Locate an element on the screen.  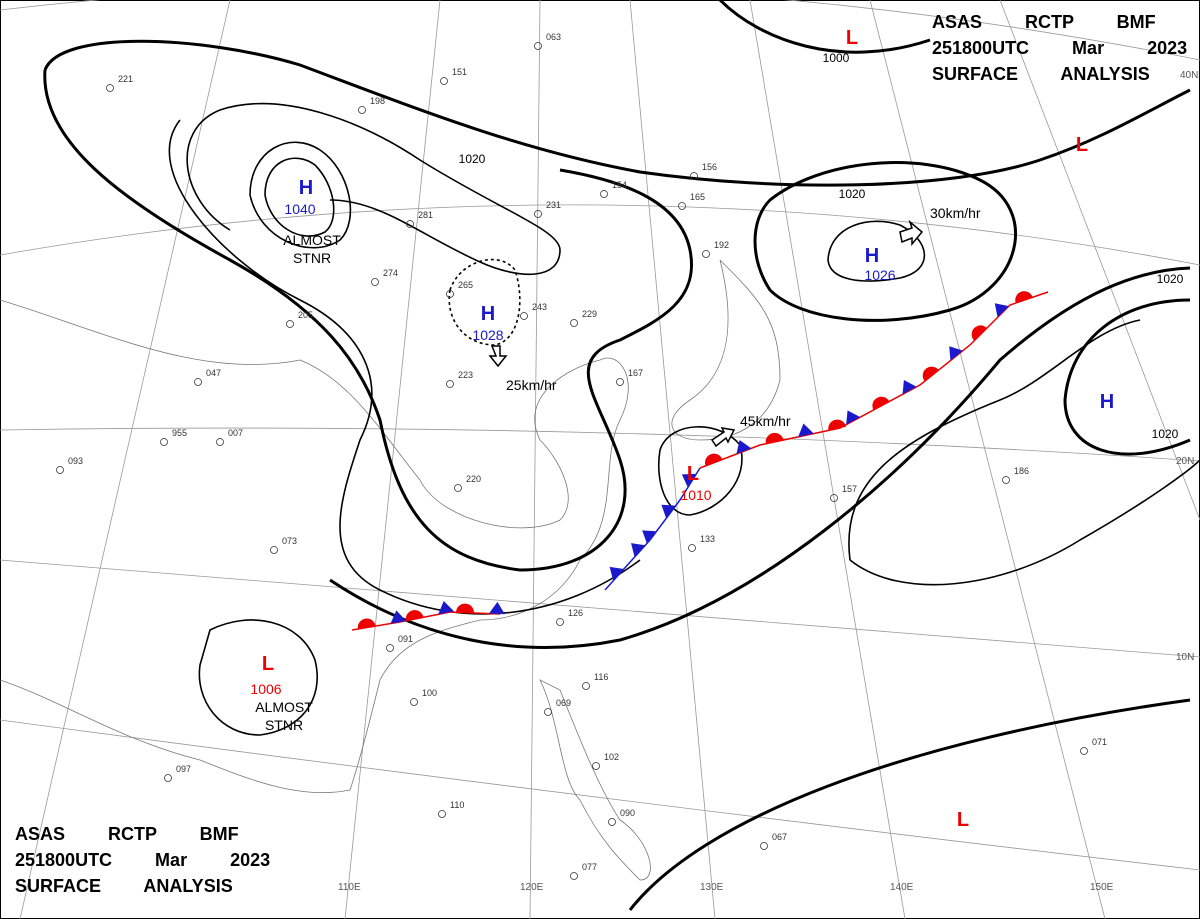
station-pressure: 205 is located at coordinates (305, 315).